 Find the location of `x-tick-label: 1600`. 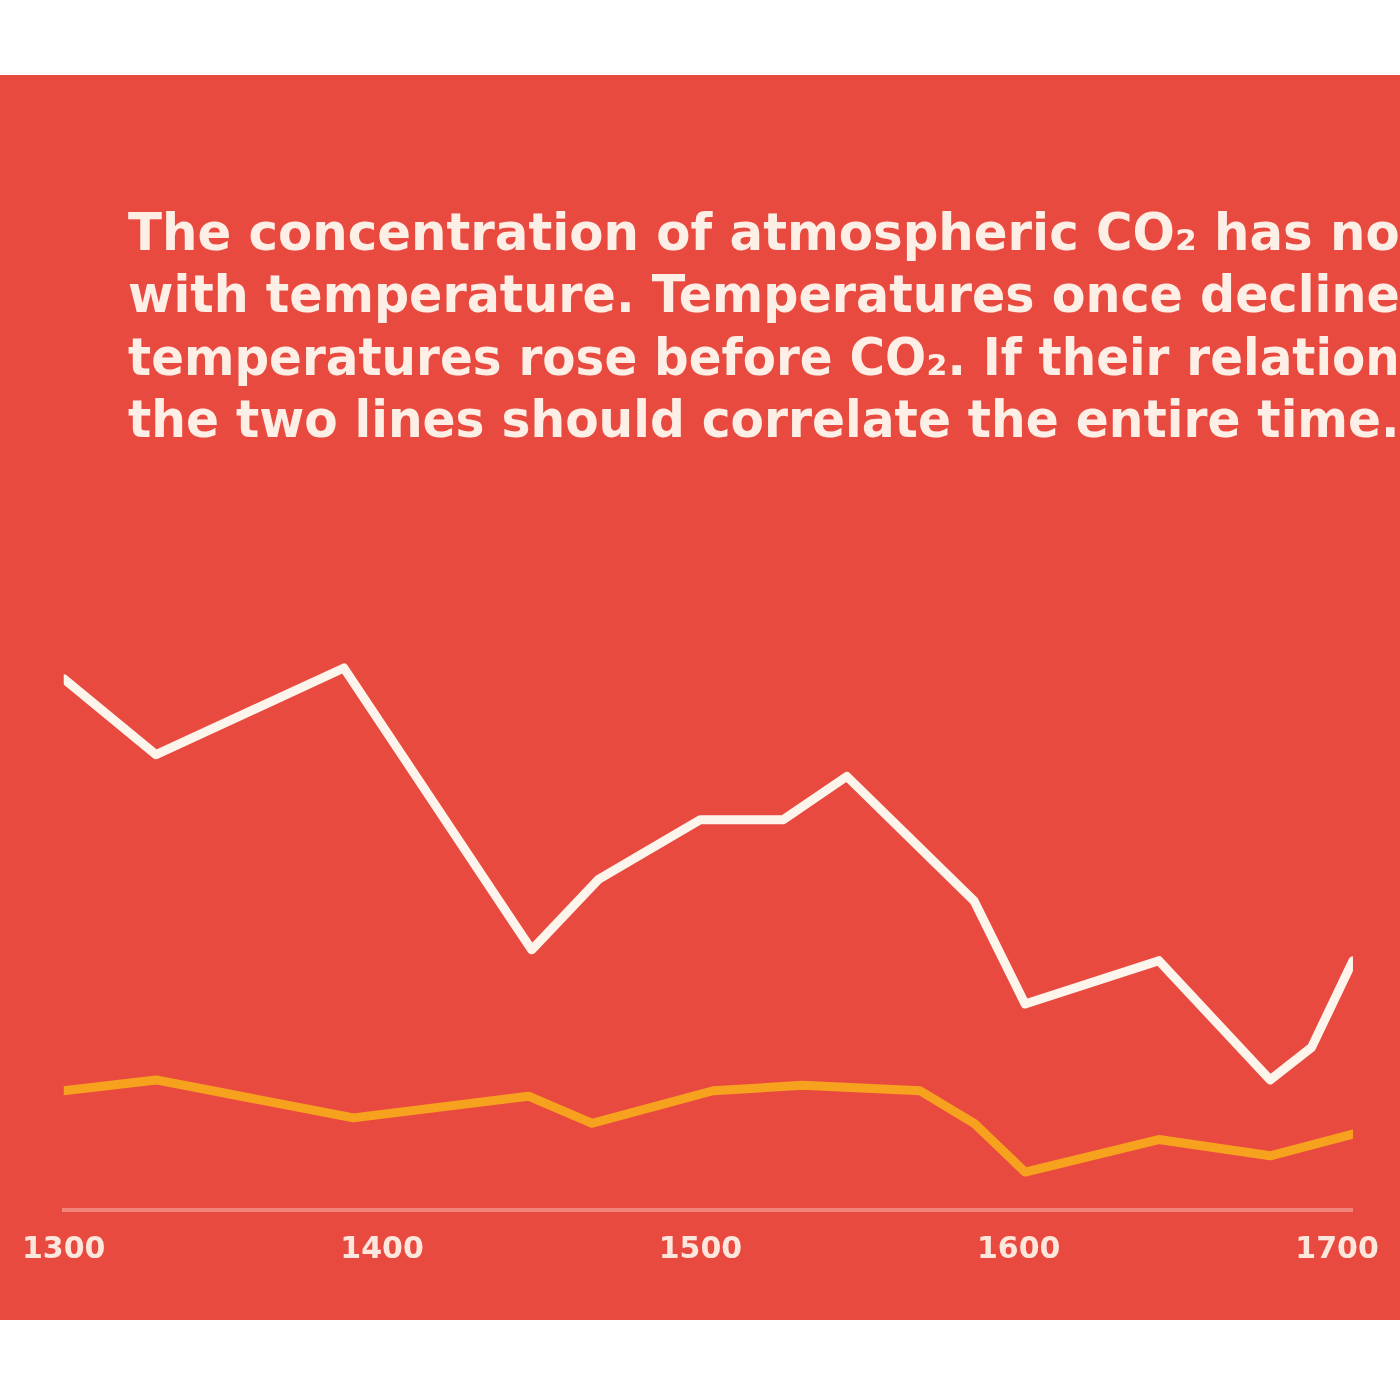

x-tick-label: 1600 is located at coordinates (1018, 1247).